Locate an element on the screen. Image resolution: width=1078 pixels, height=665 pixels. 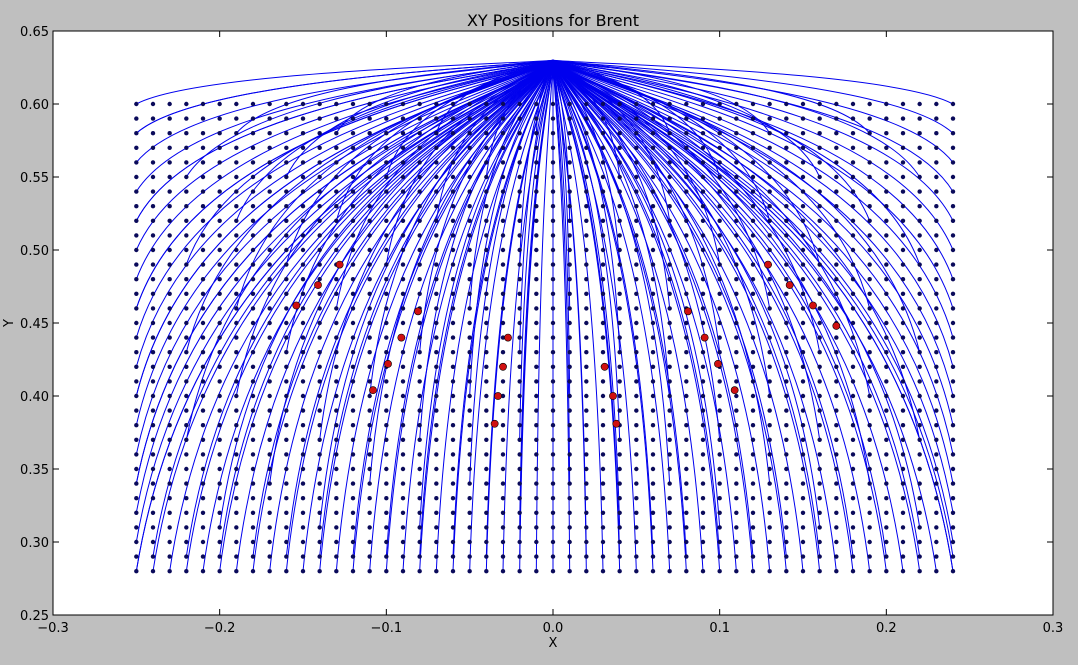
trajectory-line is located at coordinates (394, 184).